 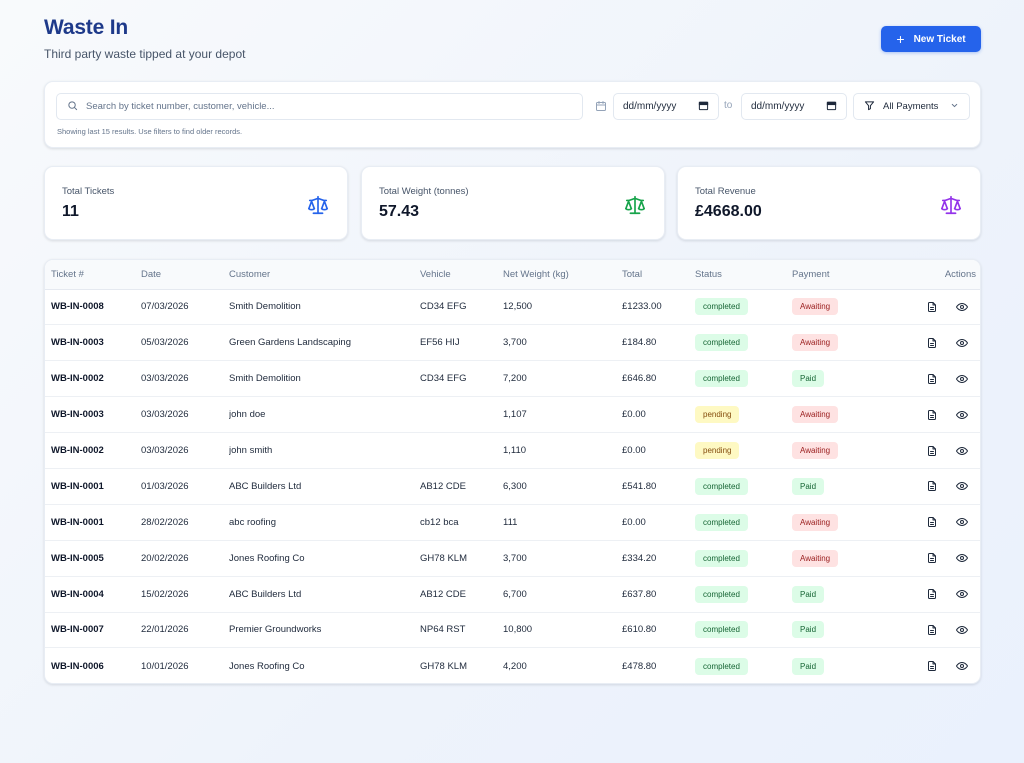 I want to click on stat-card-total-revenue: Total Revenue £4668.00, so click(x=829, y=203).